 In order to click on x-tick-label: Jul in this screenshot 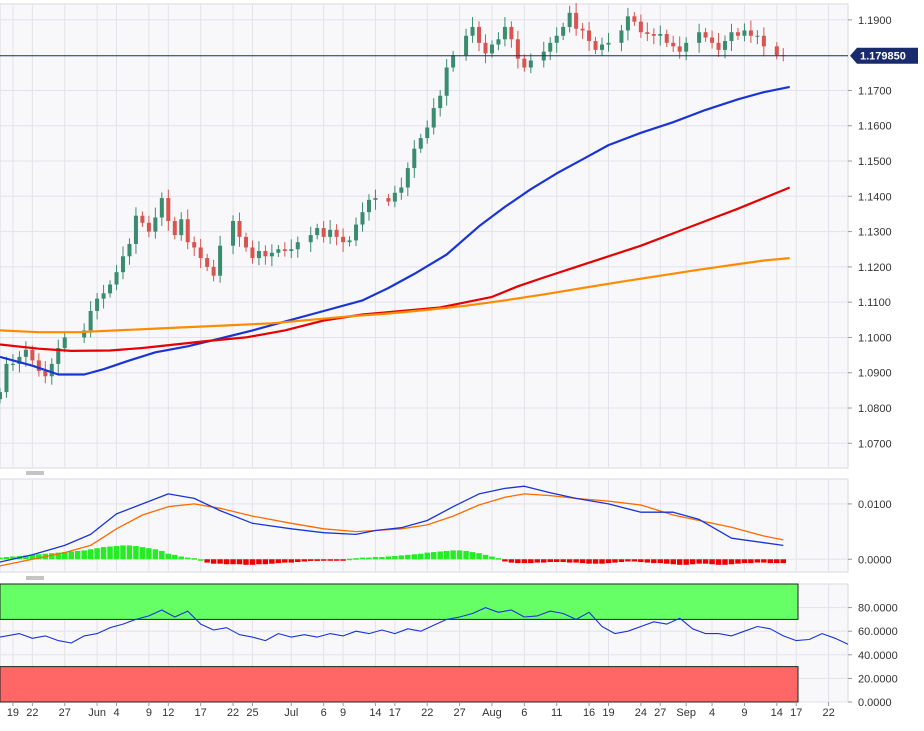, I will do `click(291, 713)`.